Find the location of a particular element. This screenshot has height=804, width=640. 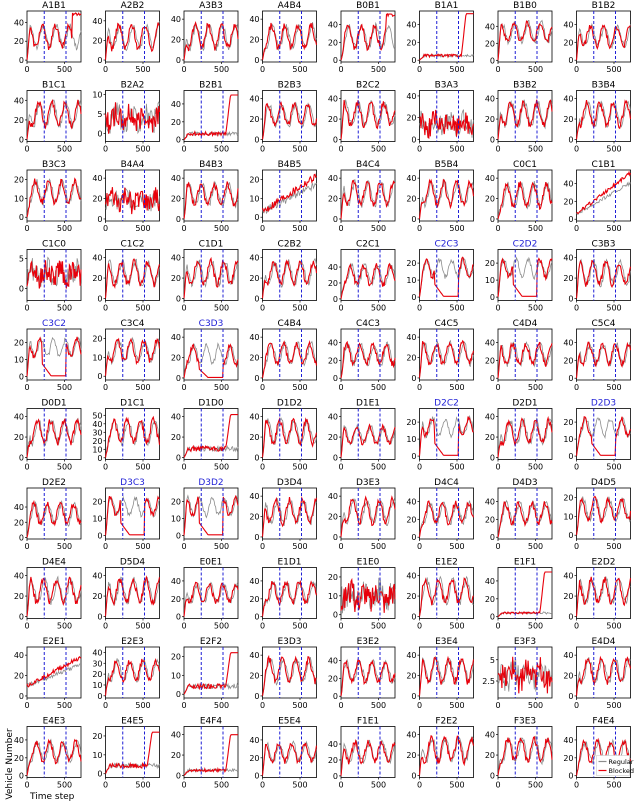

panel-title: D4D3 is located at coordinates (524, 483).